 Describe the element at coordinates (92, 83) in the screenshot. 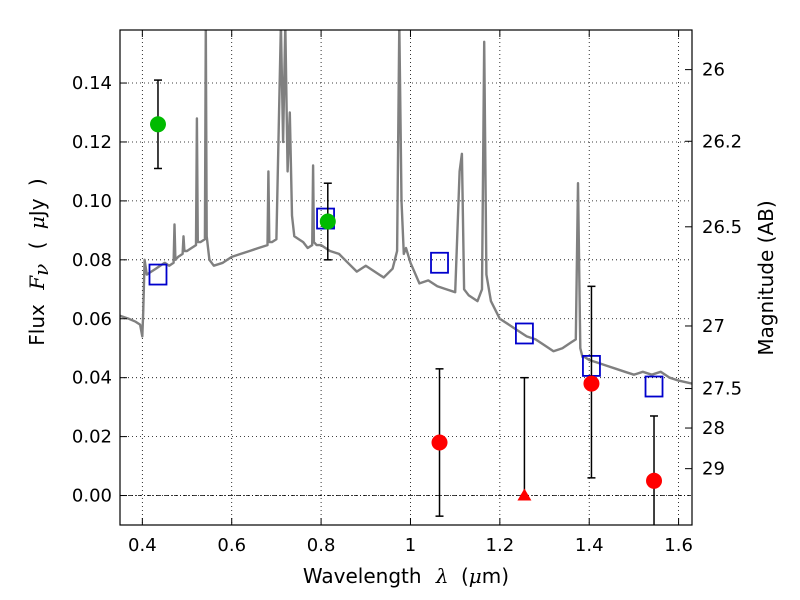

I see `y-tick-label: 0.14` at that location.